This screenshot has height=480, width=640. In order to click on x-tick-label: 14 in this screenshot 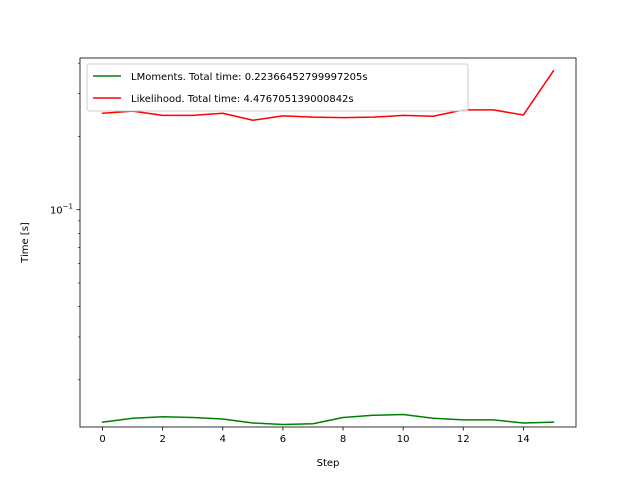, I will do `click(523, 439)`.